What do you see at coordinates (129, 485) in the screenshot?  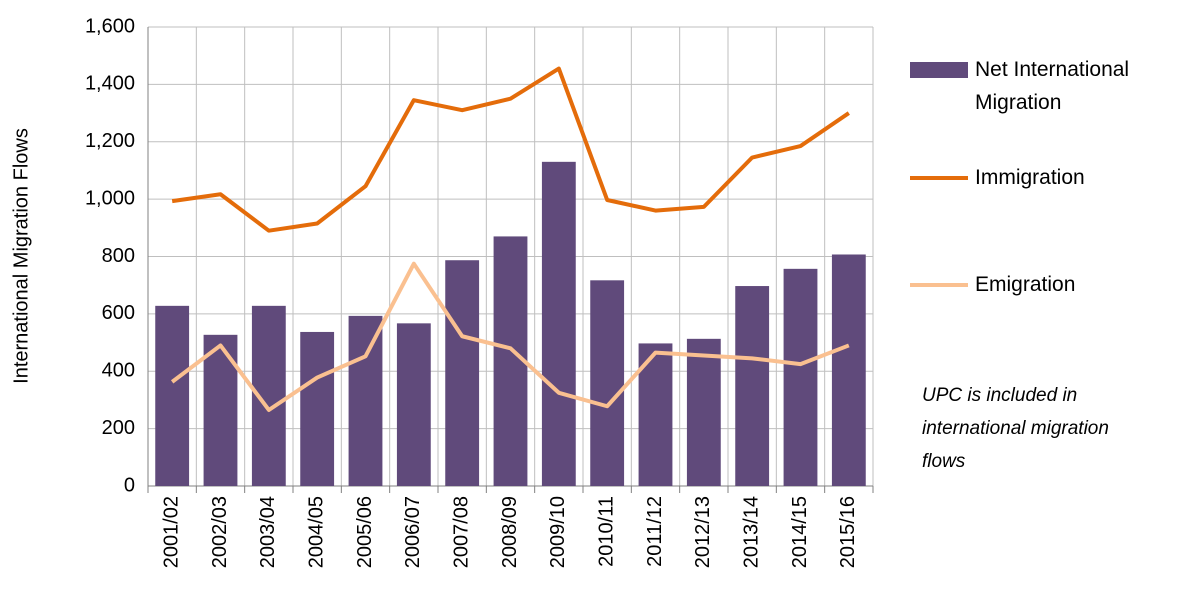 I see `y-tick-label: 0` at bounding box center [129, 485].